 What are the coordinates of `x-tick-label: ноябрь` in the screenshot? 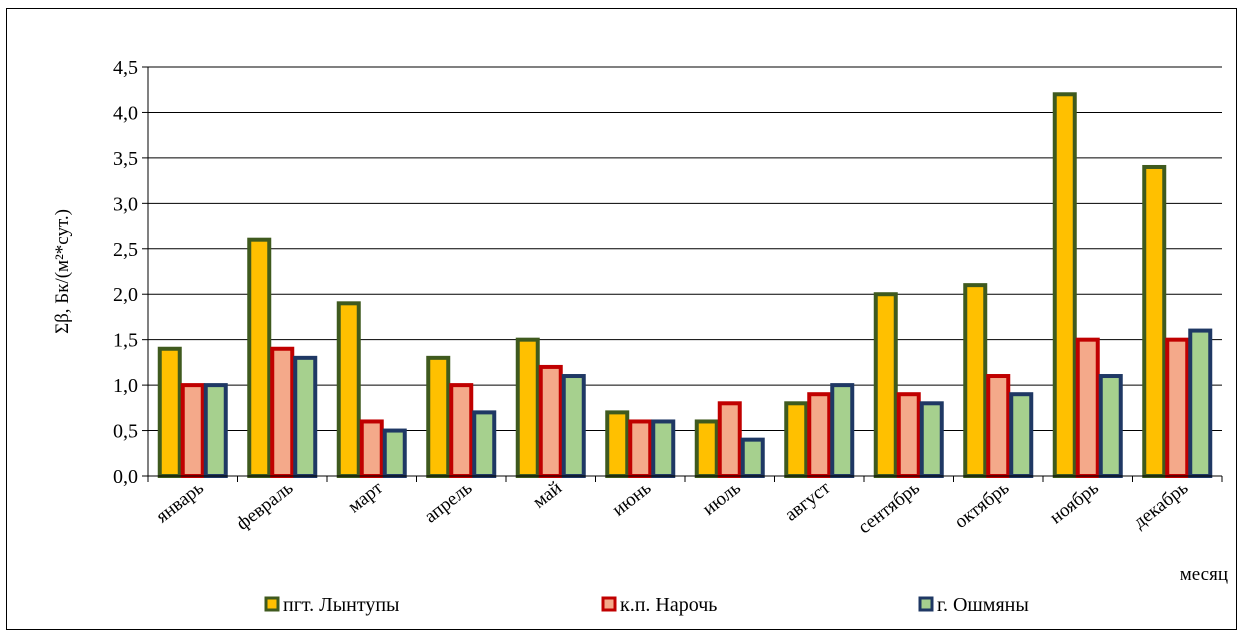 It's located at (1074, 502).